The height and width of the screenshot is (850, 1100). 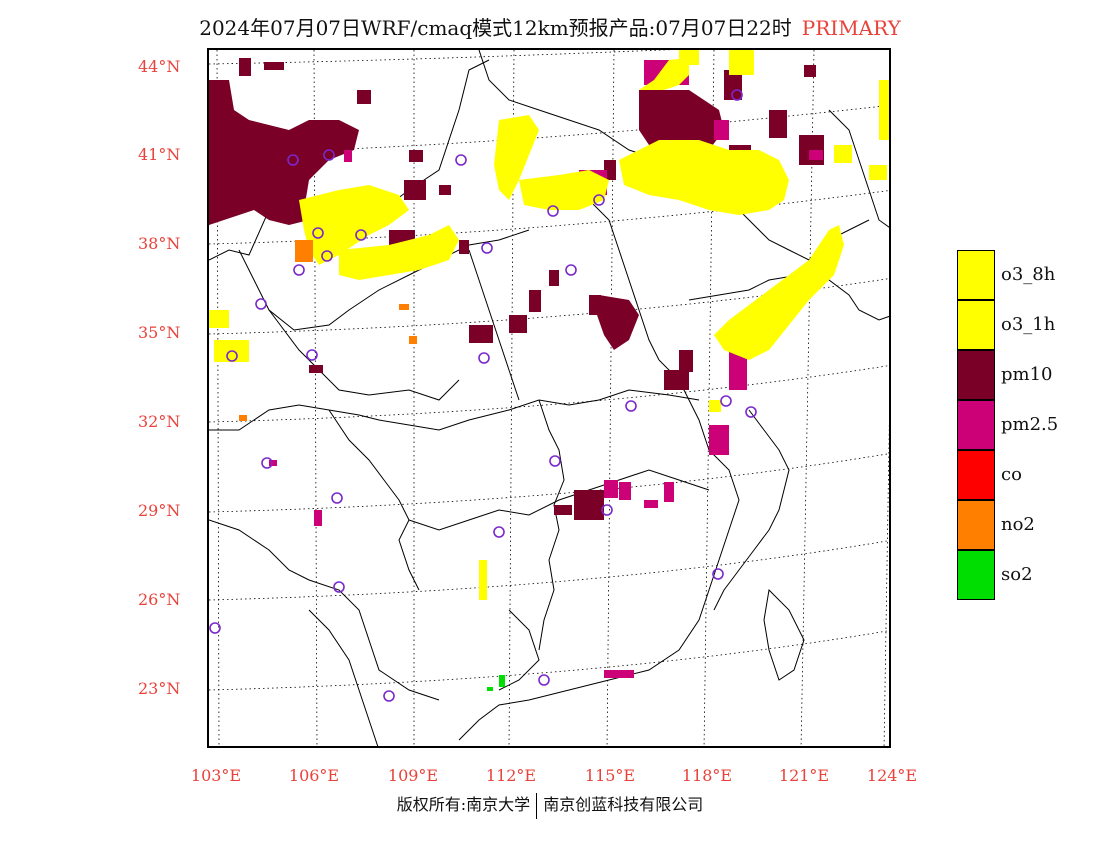 I want to click on lon-label-106: 106°E, so click(x=314, y=775).